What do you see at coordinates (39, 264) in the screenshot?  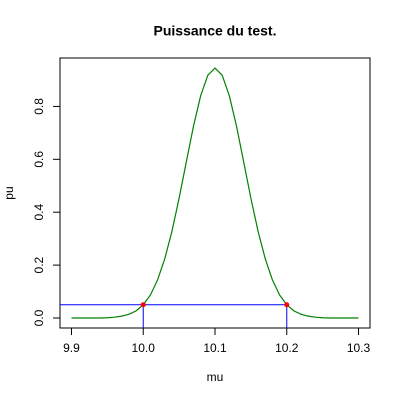 I see `y-tick-label: 0.2` at bounding box center [39, 264].